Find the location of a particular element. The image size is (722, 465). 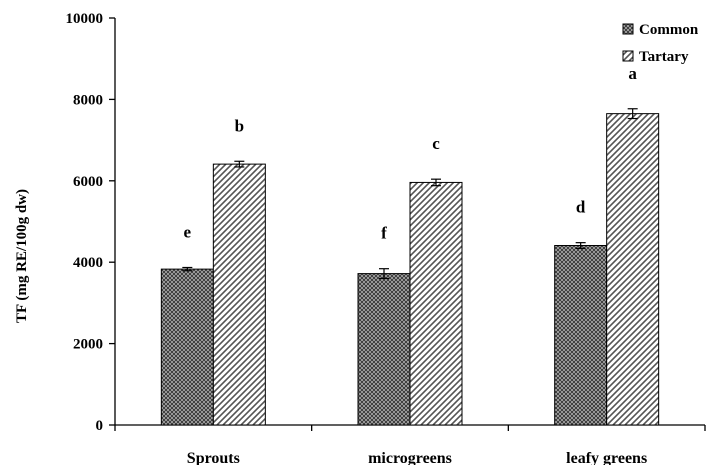

significance-letter: c is located at coordinates (436, 143).